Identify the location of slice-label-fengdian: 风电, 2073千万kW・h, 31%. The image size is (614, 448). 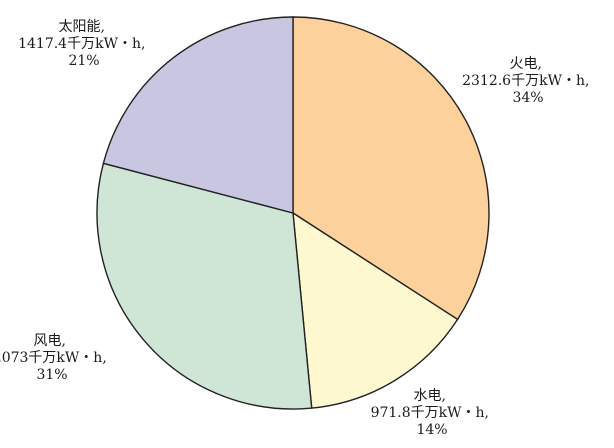
(55, 358).